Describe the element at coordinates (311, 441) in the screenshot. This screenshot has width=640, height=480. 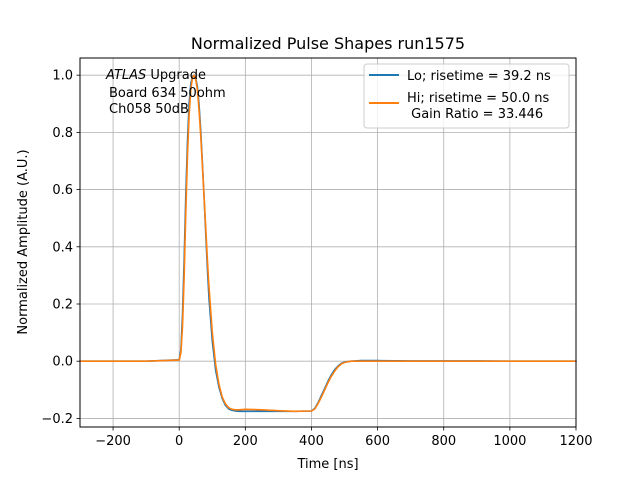
I see `x-tick-label: 400` at that location.